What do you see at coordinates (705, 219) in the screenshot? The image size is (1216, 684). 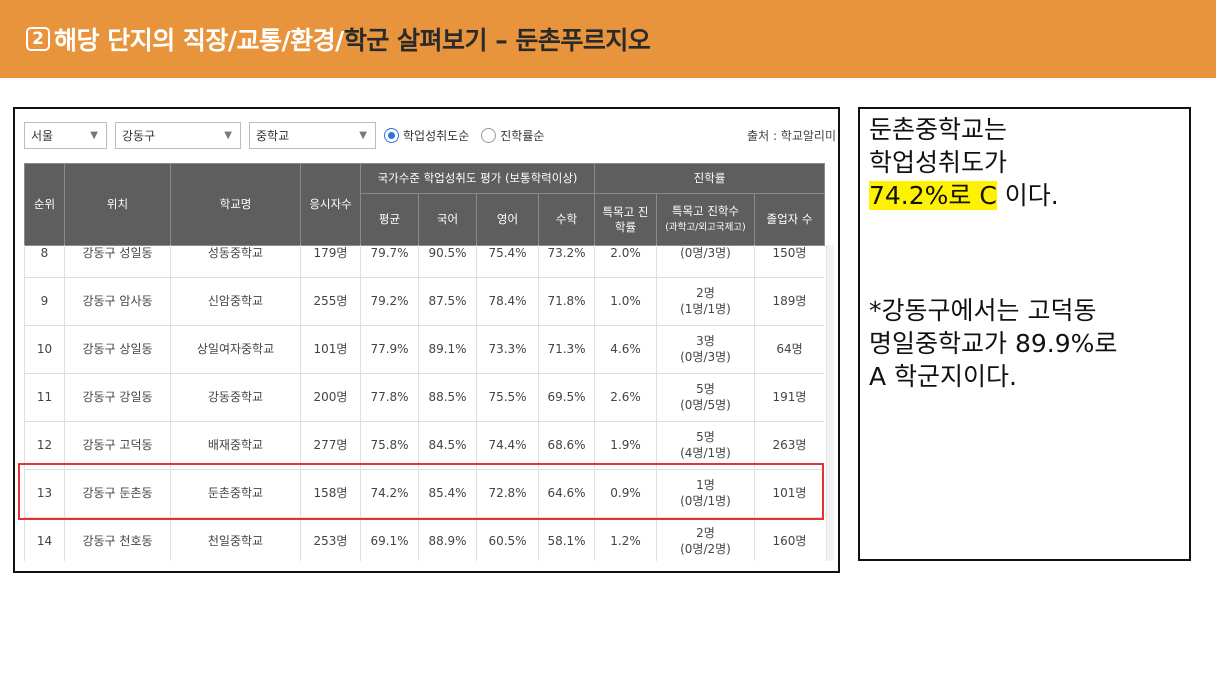 I see `col-special-count: 특목고 진학수 (과학고/외고국제고)` at bounding box center [705, 219].